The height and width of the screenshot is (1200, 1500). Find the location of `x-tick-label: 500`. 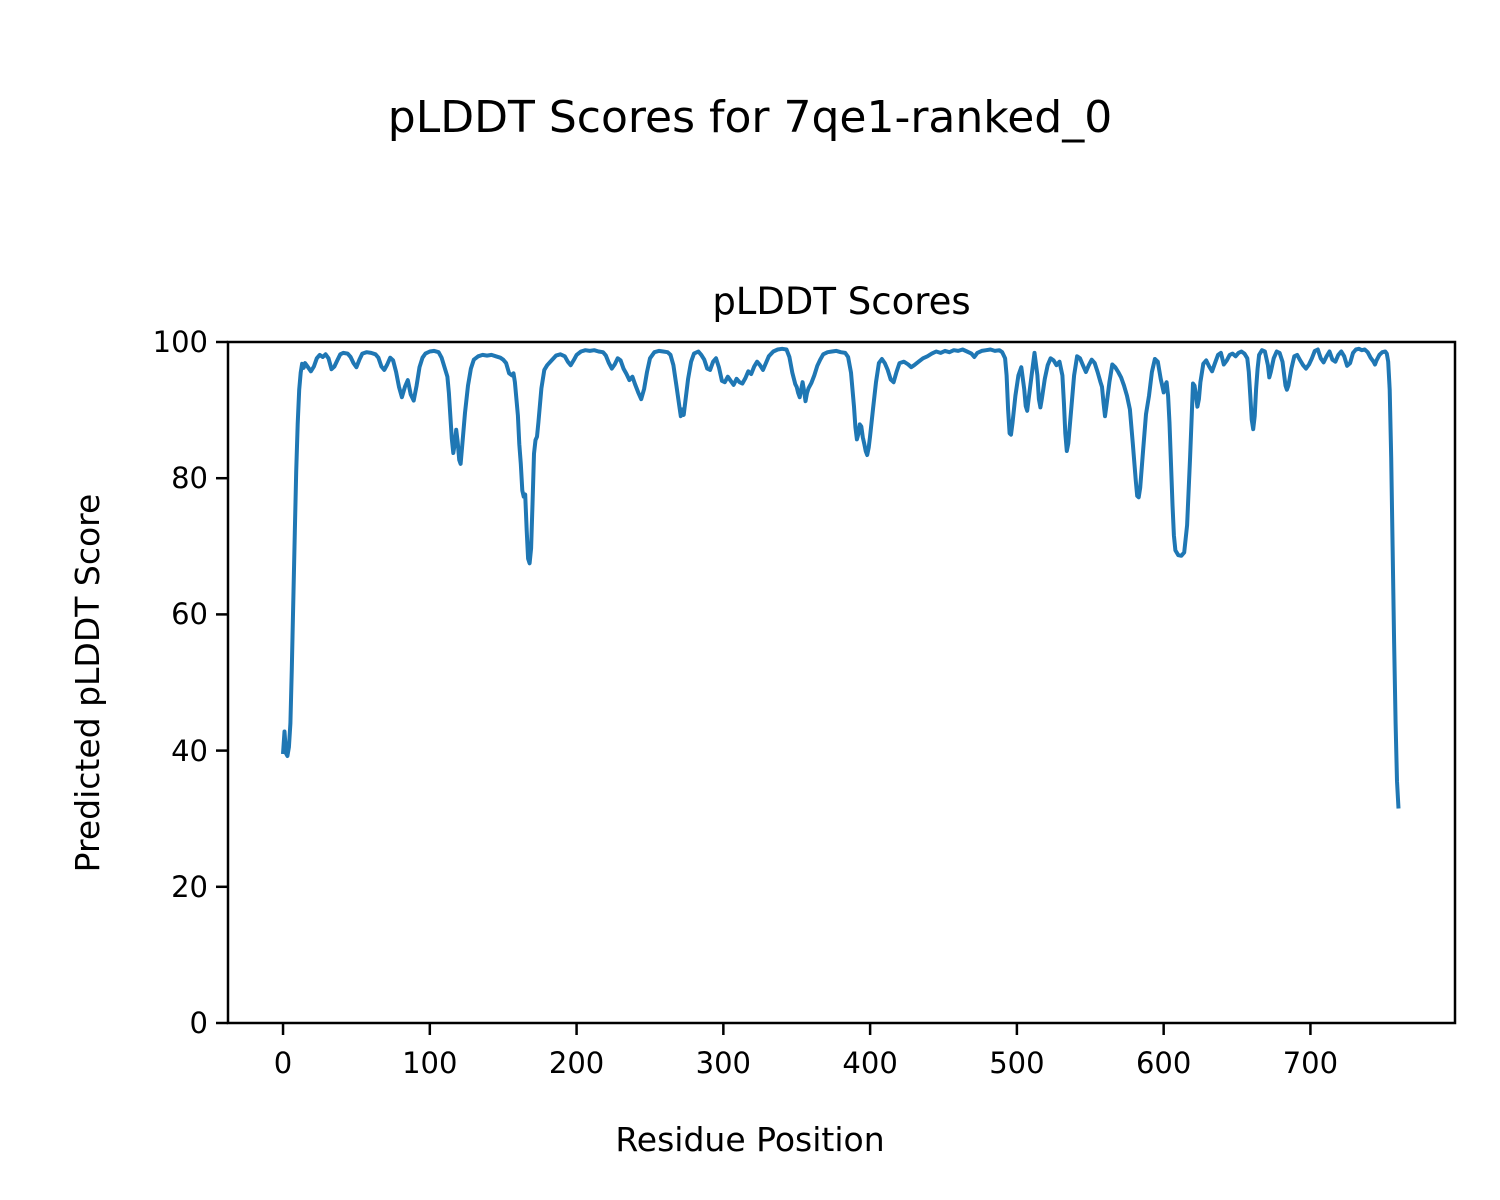

x-tick-label: 500 is located at coordinates (1017, 1063).